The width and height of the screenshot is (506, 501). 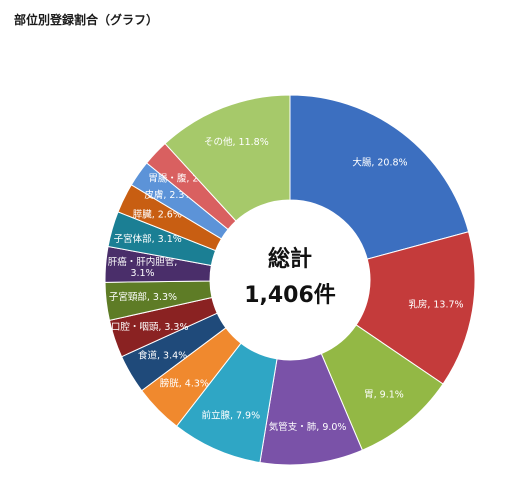 I want to click on slice-label-5: 膀胱, 4.3%, so click(x=184, y=383).